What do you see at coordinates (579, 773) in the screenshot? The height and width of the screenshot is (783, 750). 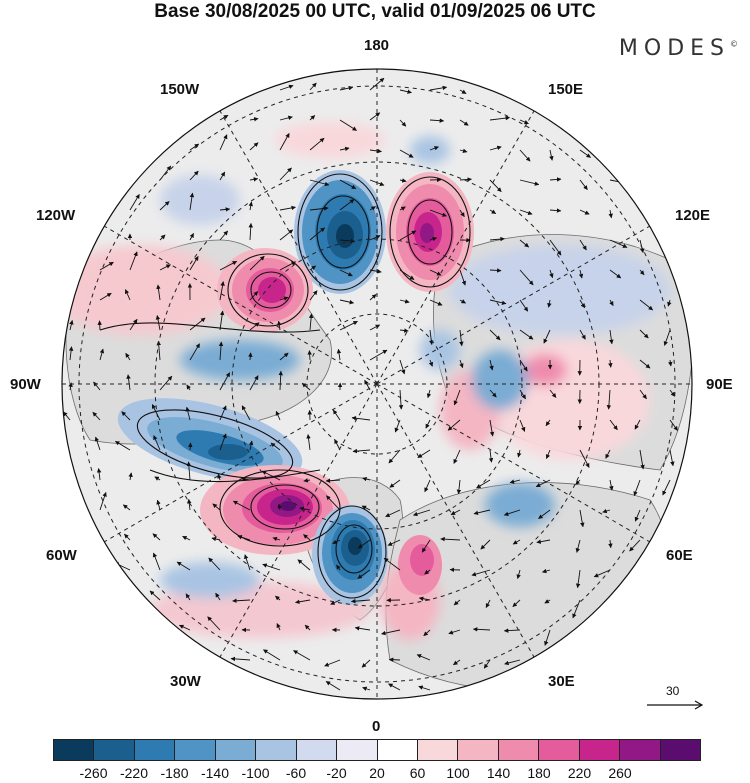 I see `colorbar-tick-label: 220` at bounding box center [579, 773].